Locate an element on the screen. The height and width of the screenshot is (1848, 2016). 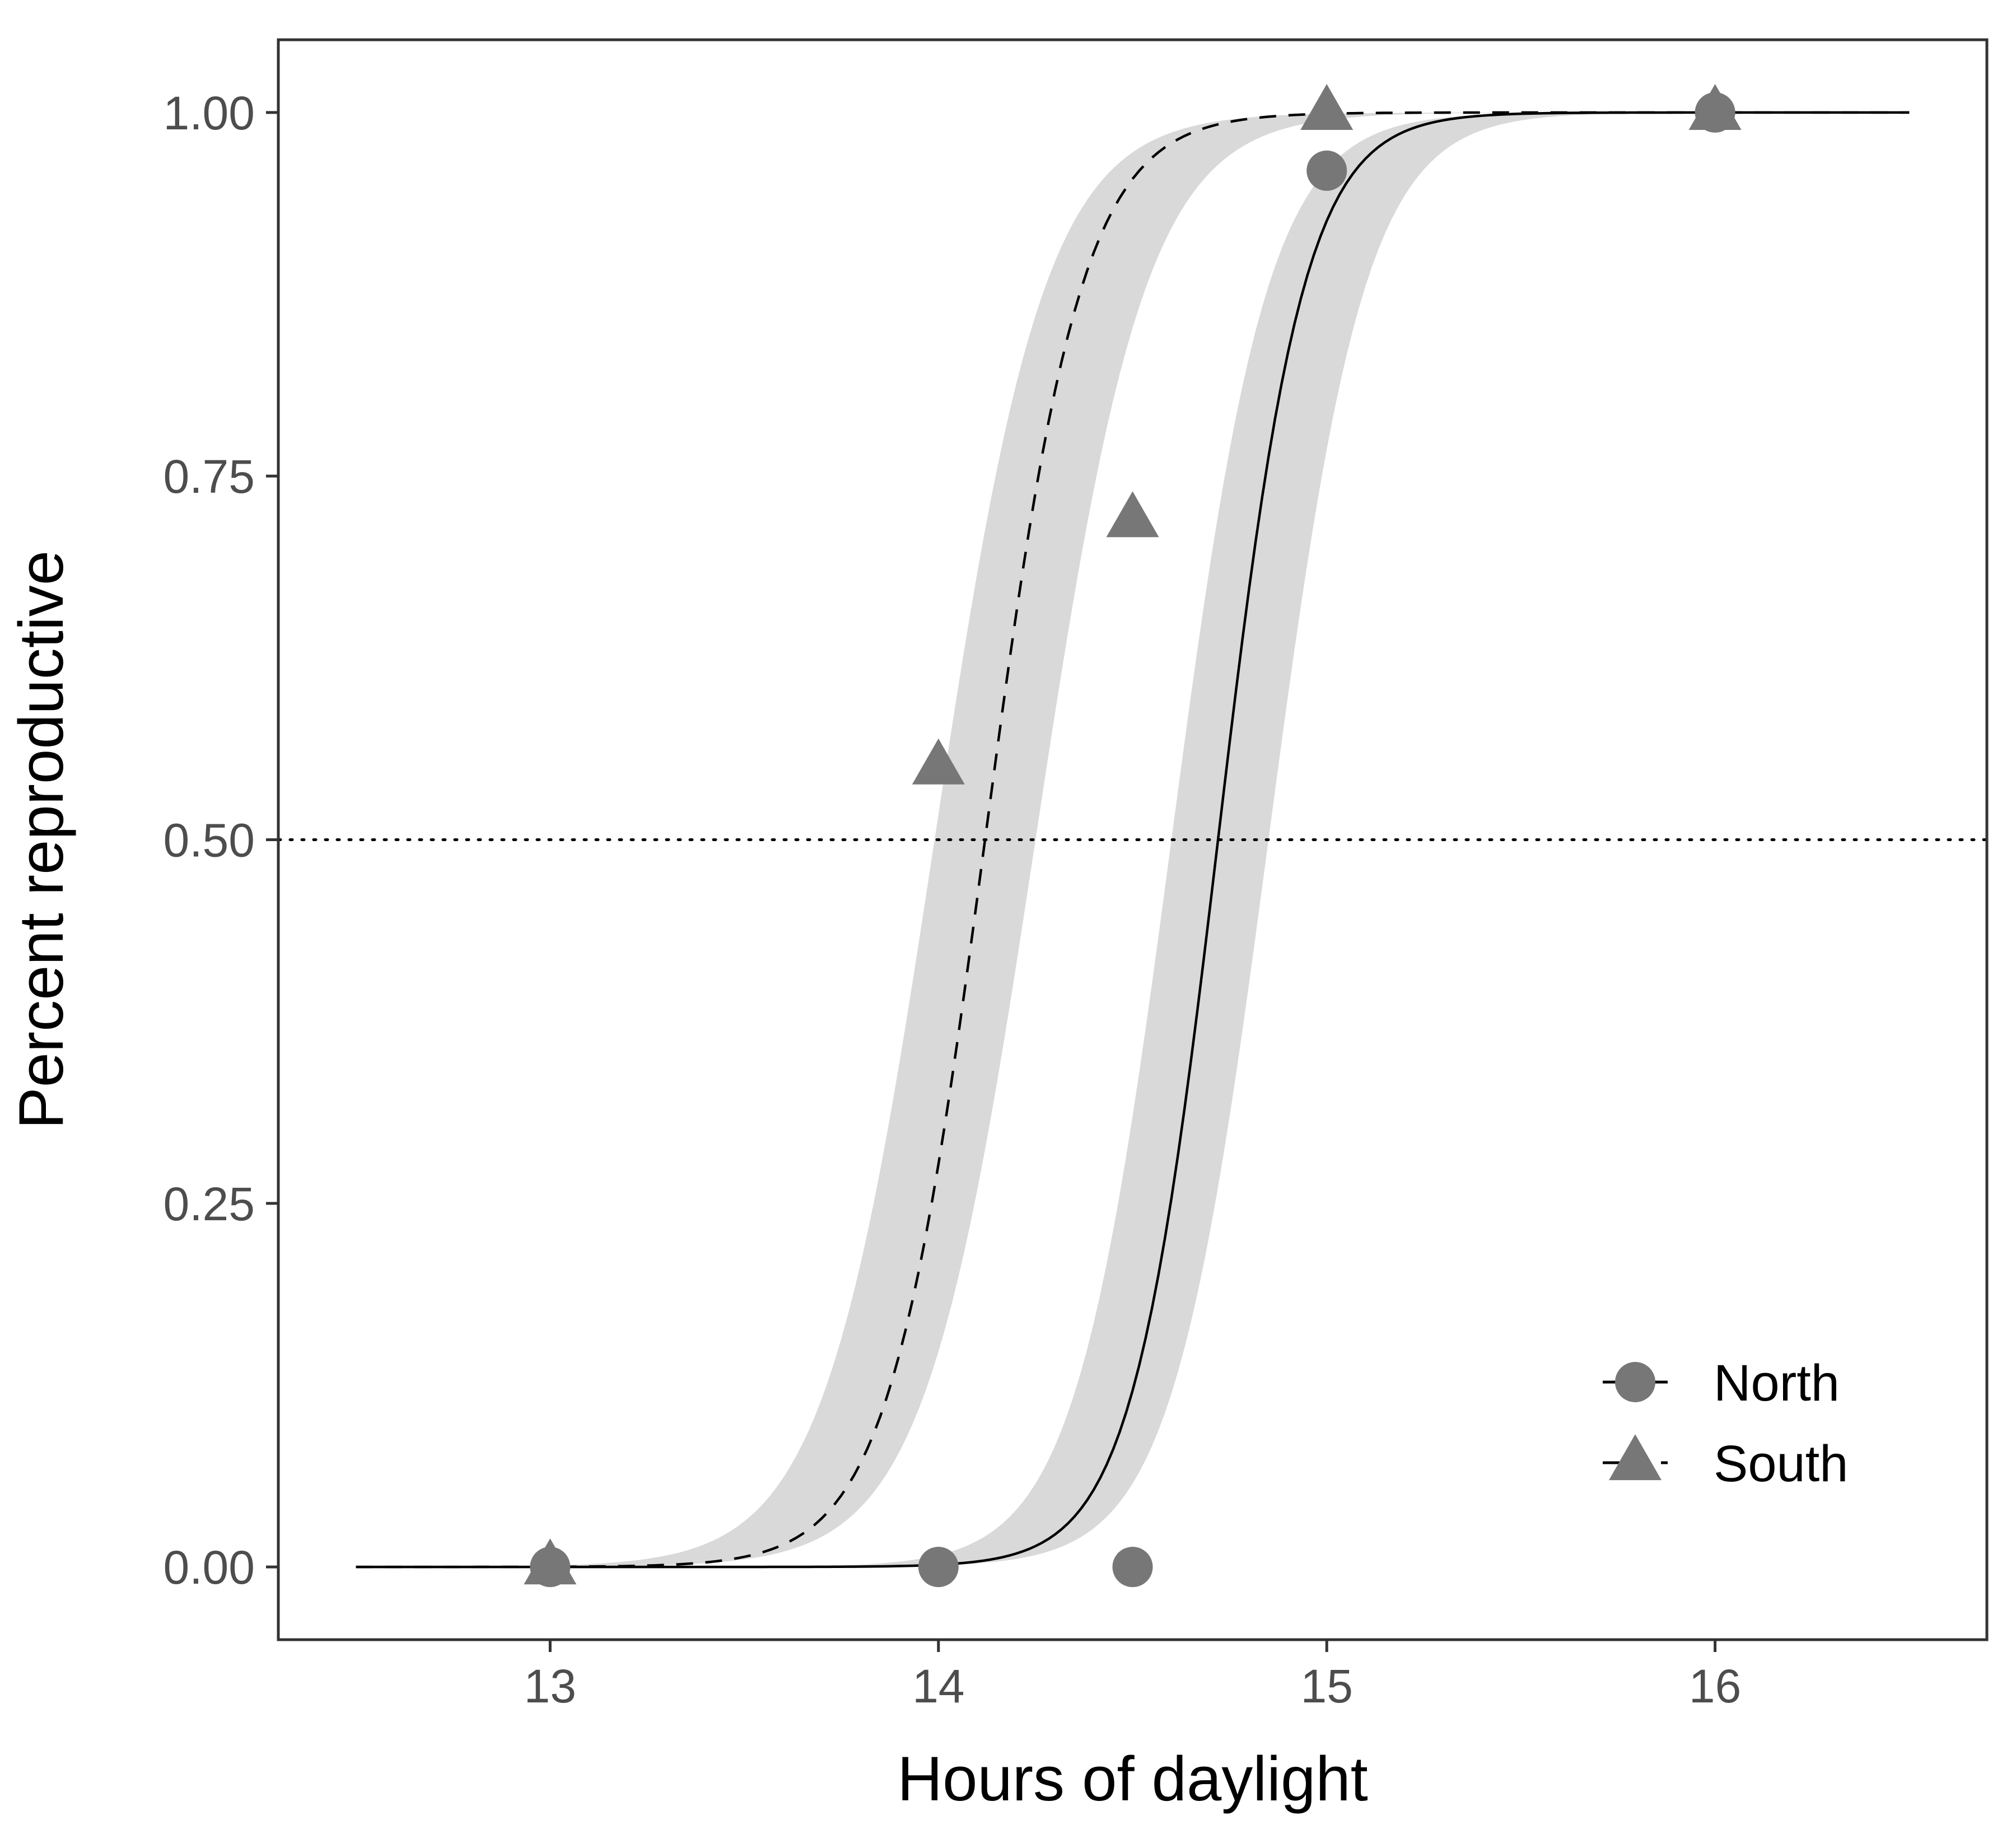
y-axis: 0.00 0.25 0.50 0.75 1.00 is located at coordinates (221, 841).